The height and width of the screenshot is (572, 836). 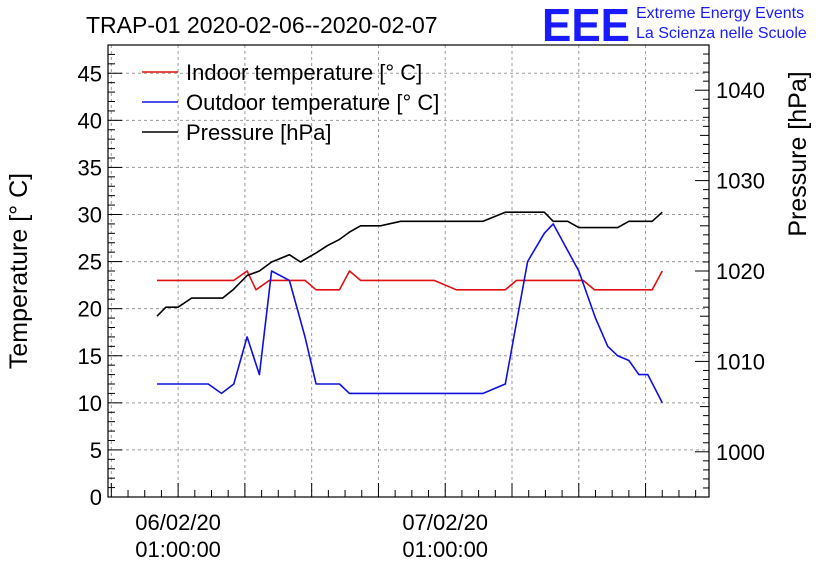 What do you see at coordinates (90, 73) in the screenshot?
I see `left-tick-label: 45` at bounding box center [90, 73].